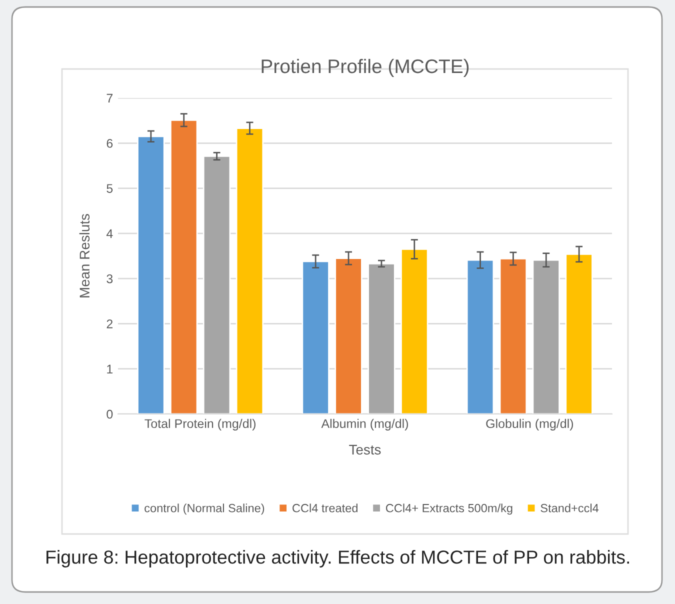  I want to click on chart-title: Protien Profile (MCCTE), so click(365, 68).